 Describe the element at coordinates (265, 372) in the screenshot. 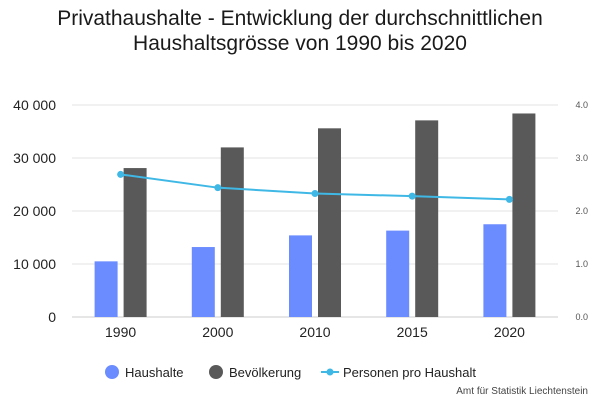

I see `legend-label: Bevölkerung` at that location.